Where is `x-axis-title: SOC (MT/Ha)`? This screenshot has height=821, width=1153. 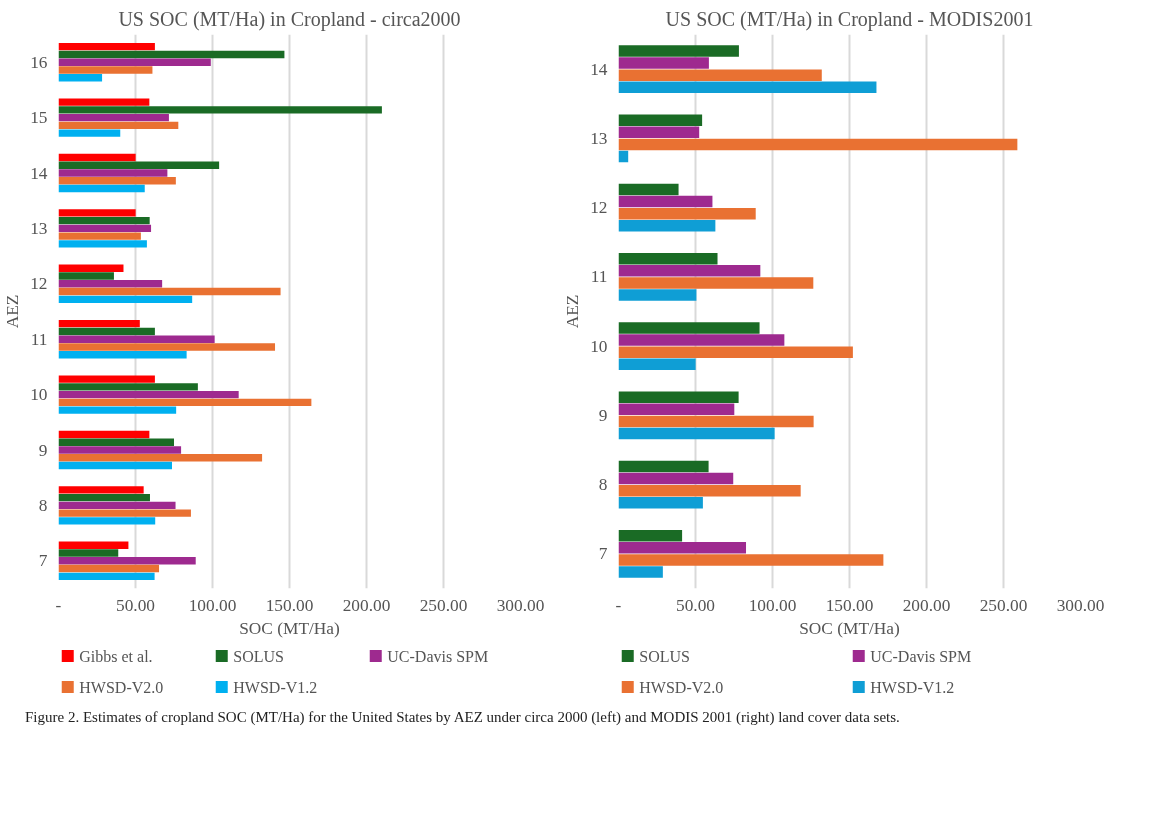 x-axis-title: SOC (MT/Ha) is located at coordinates (850, 628).